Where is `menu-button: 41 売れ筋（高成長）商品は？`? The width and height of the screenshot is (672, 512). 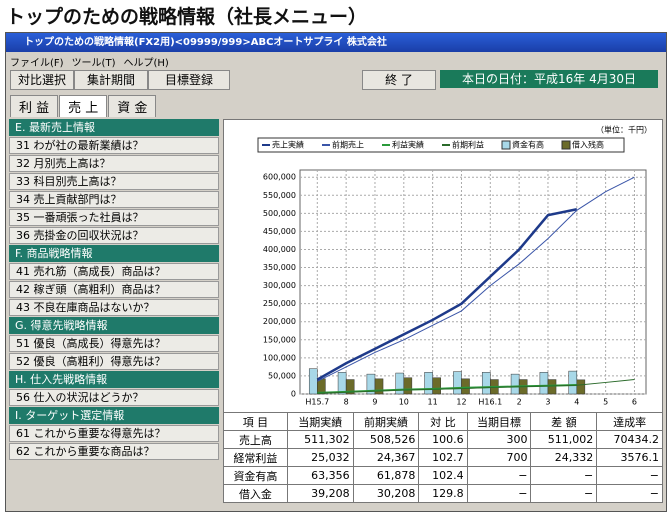
menu-button: 41 売れ筋（高成長）商品は？ is located at coordinates (114, 271).